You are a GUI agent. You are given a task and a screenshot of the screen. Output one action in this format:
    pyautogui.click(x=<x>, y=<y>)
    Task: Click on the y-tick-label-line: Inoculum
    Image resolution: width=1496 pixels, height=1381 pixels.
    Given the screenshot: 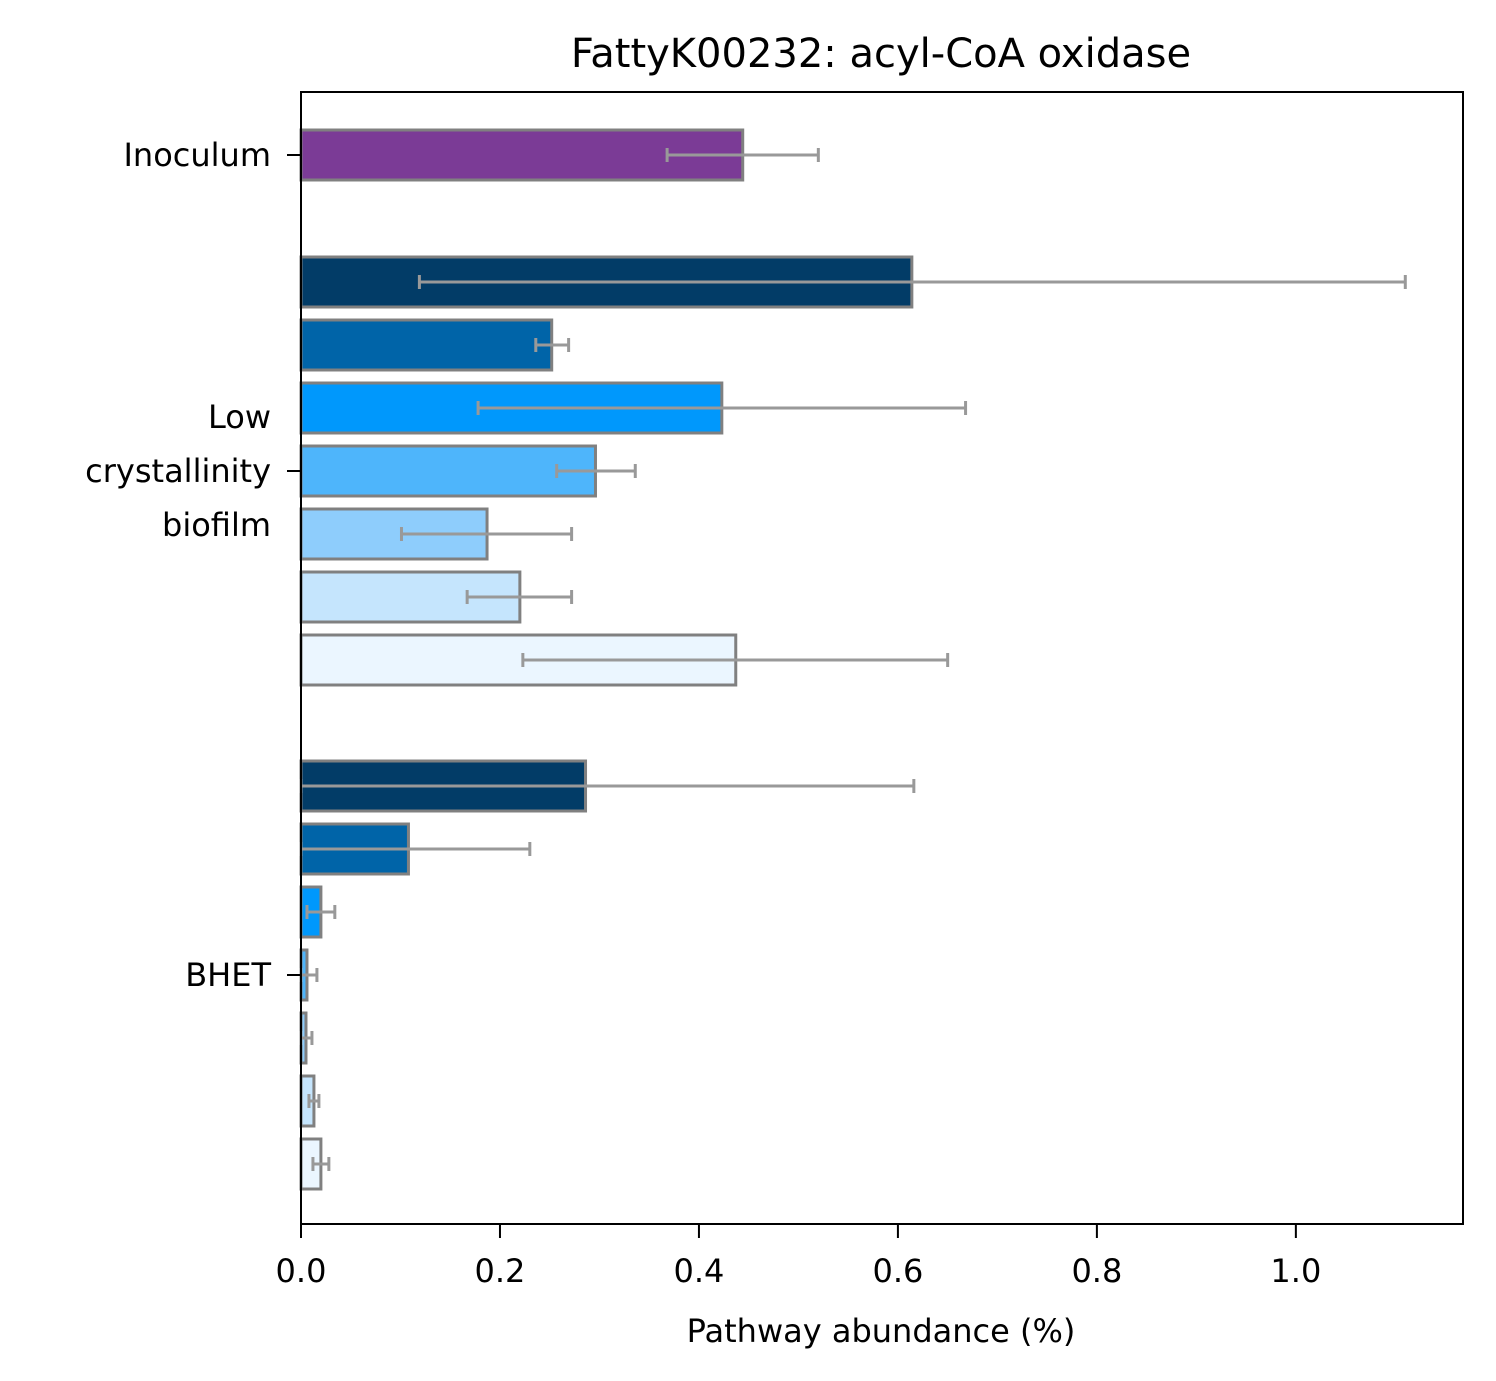 What is the action you would take?
    pyautogui.click(x=197, y=155)
    